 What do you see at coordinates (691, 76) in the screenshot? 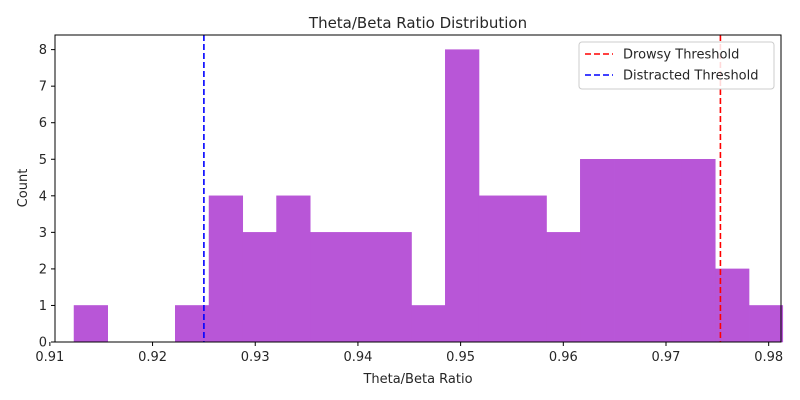
I see `legend-label: Distracted Threshold` at bounding box center [691, 76].